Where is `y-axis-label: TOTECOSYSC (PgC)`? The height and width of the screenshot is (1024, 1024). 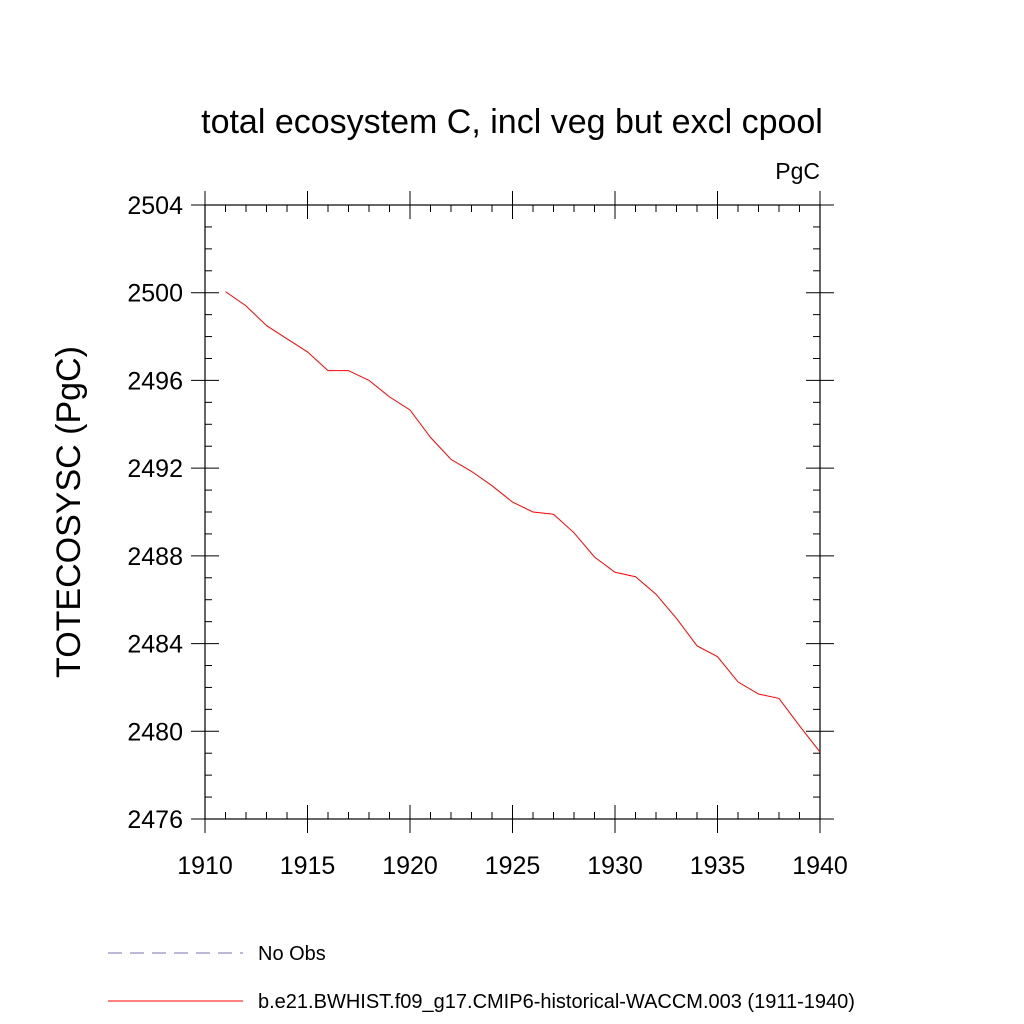
y-axis-label: TOTECOSYSC (PgC) is located at coordinates (69, 512).